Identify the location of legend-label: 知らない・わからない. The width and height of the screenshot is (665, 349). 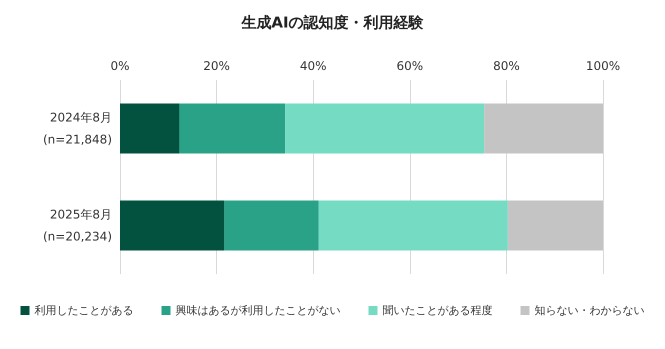
(589, 310).